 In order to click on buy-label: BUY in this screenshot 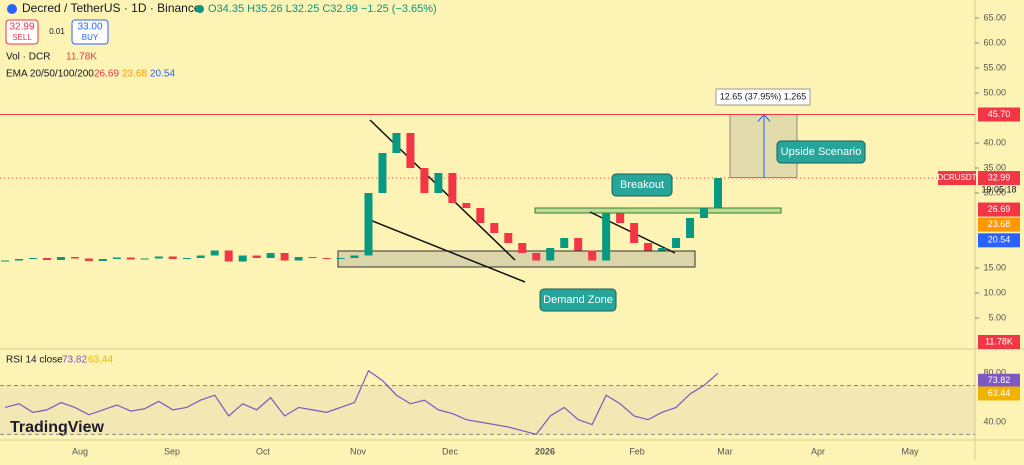, I will do `click(90, 37)`.